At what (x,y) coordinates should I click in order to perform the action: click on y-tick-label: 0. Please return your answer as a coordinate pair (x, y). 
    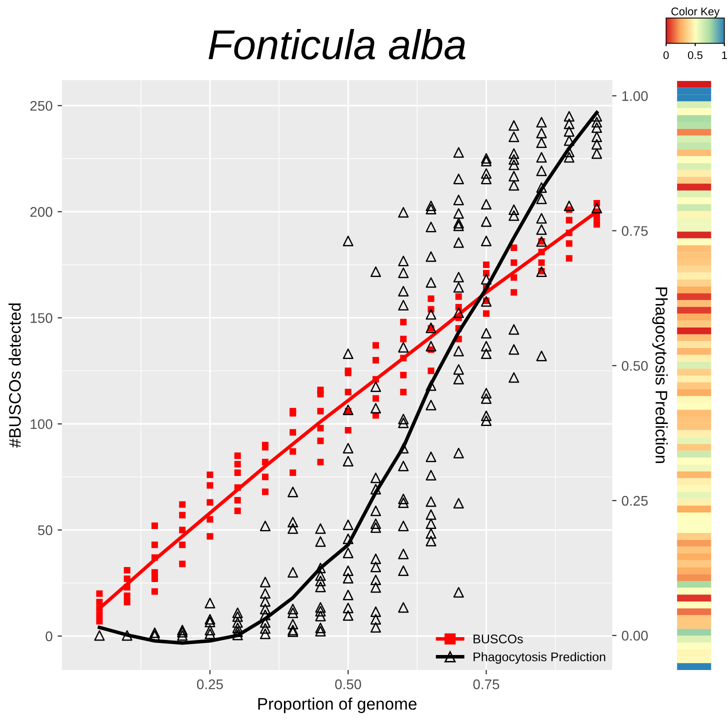
    Looking at the image, I should click on (49, 636).